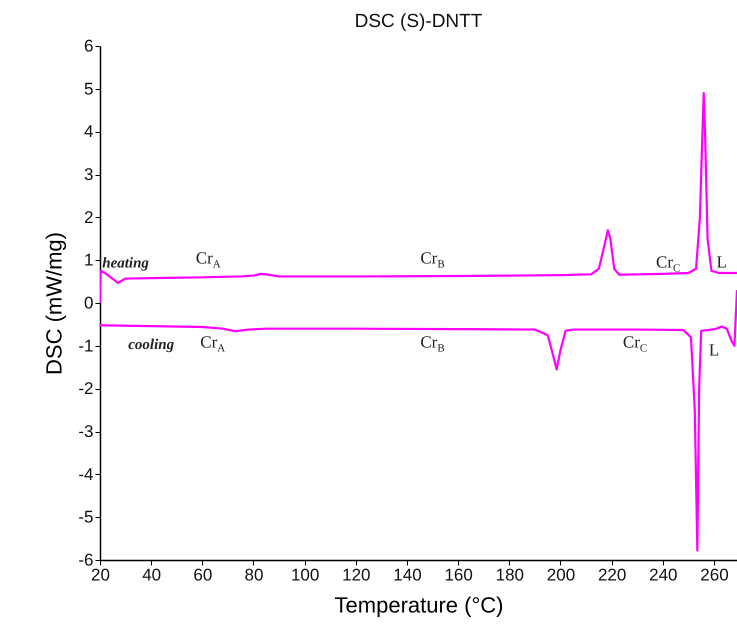 The height and width of the screenshot is (644, 737). What do you see at coordinates (86, 431) in the screenshot?
I see `y-tick-label: -3` at bounding box center [86, 431].